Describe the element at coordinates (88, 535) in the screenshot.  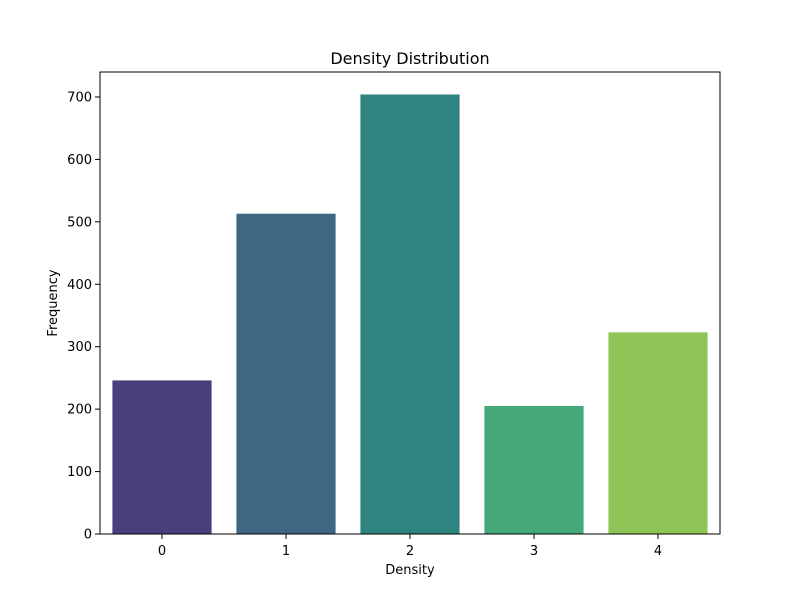
I see `y-tick-label: 0` at that location.